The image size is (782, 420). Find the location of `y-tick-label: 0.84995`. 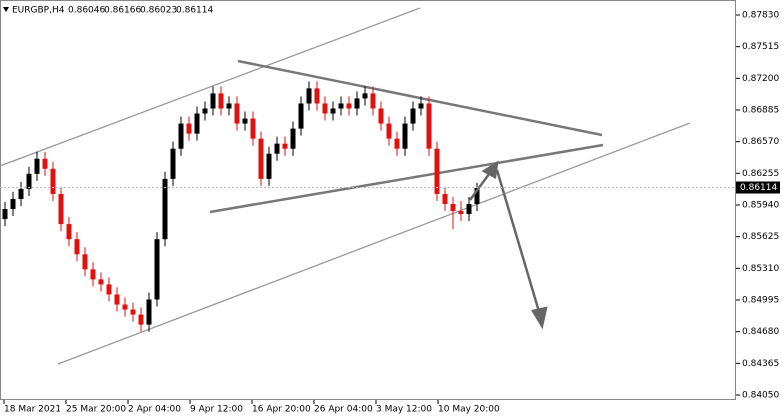

y-tick-label: 0.84995 is located at coordinates (760, 301).